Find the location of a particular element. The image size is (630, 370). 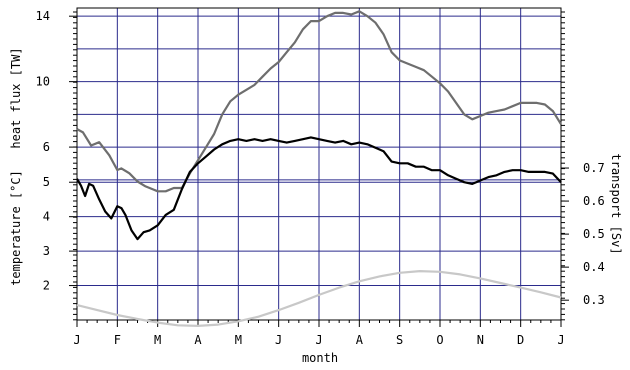

left-lower-tick-label: 5 is located at coordinates (46, 182).